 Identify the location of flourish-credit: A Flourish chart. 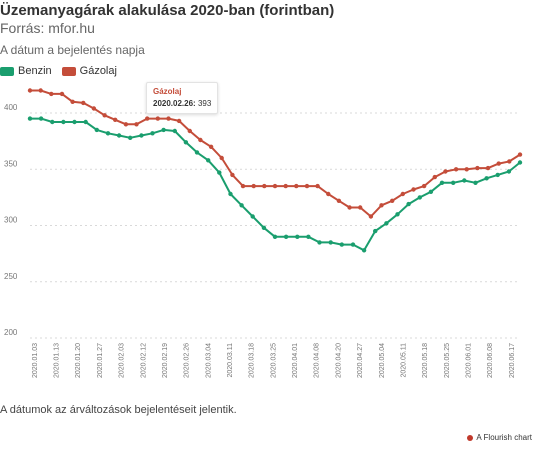
(499, 437).